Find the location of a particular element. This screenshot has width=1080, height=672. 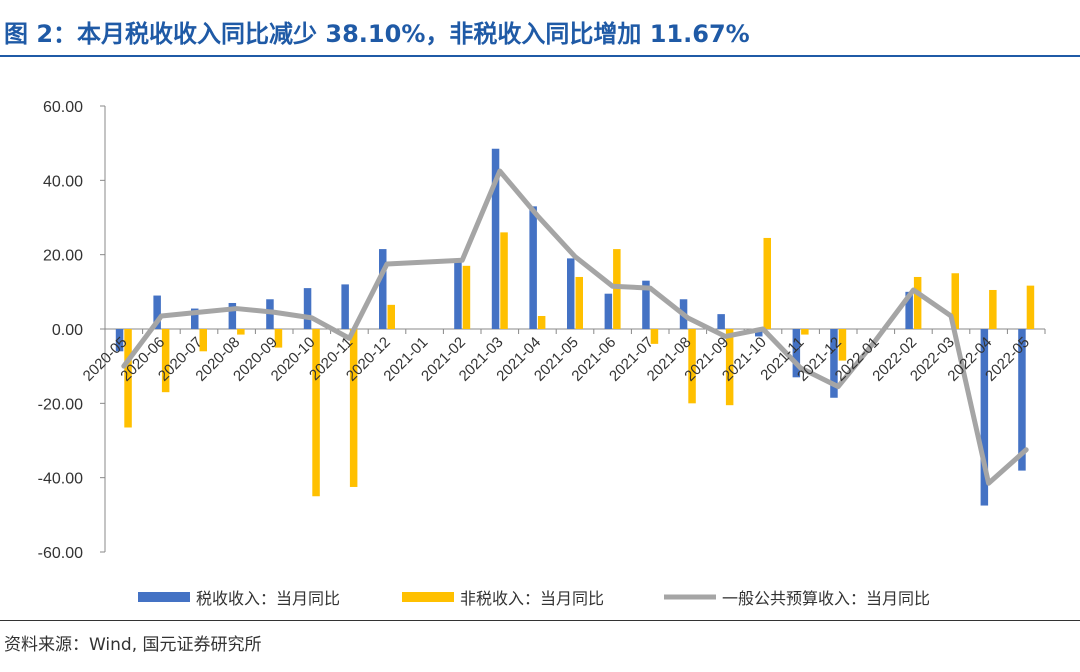

y-tick-label: 0.00 is located at coordinates (67, 330).